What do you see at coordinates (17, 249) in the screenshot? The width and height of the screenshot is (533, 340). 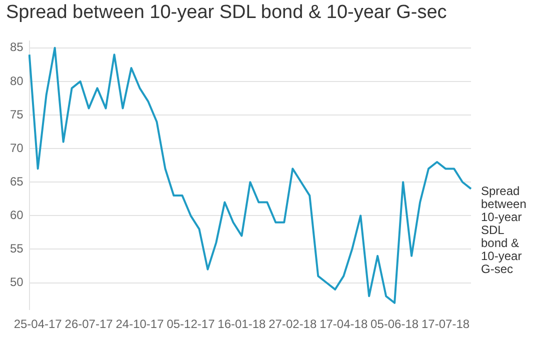 I see `y-tick-label: 55` at bounding box center [17, 249].